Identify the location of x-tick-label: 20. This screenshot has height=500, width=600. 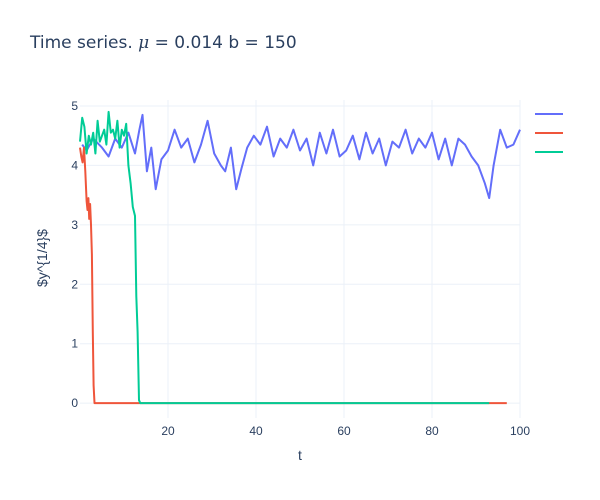
(168, 431).